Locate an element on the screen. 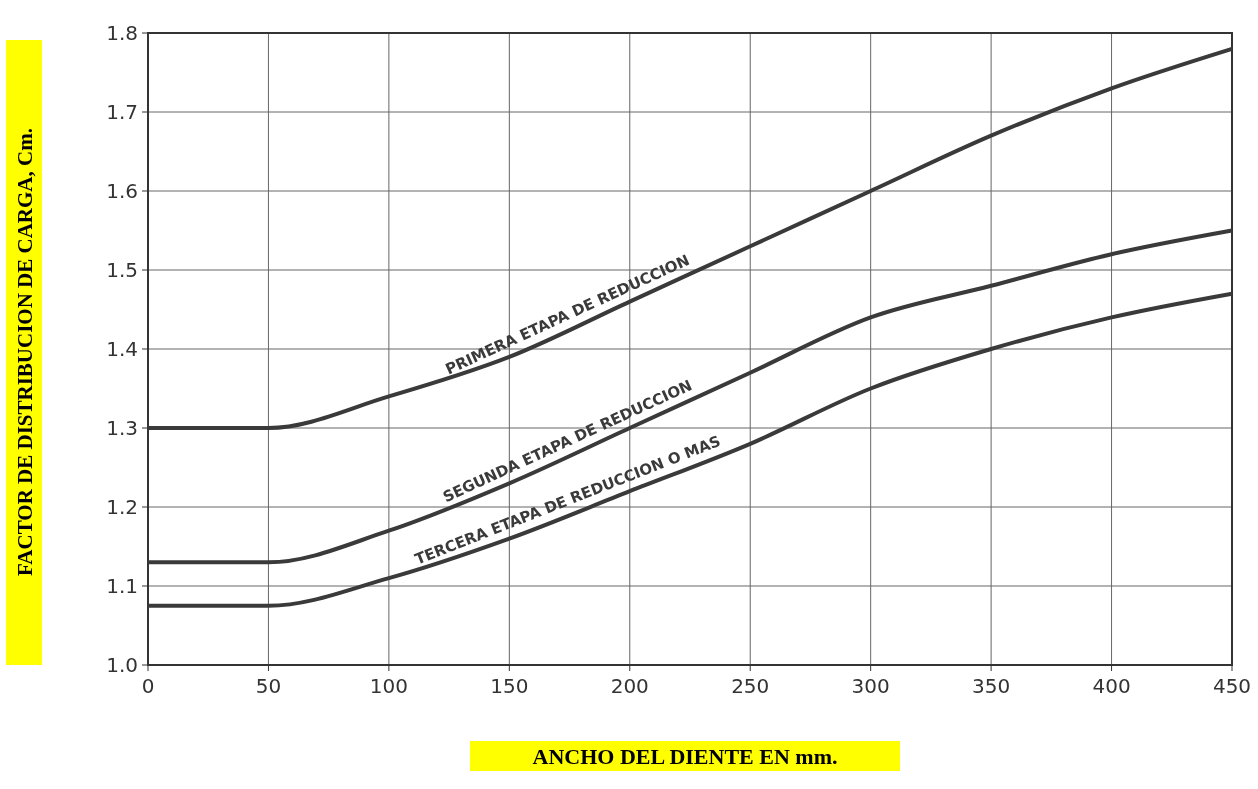  x-tick-label: 150 is located at coordinates (509, 686).